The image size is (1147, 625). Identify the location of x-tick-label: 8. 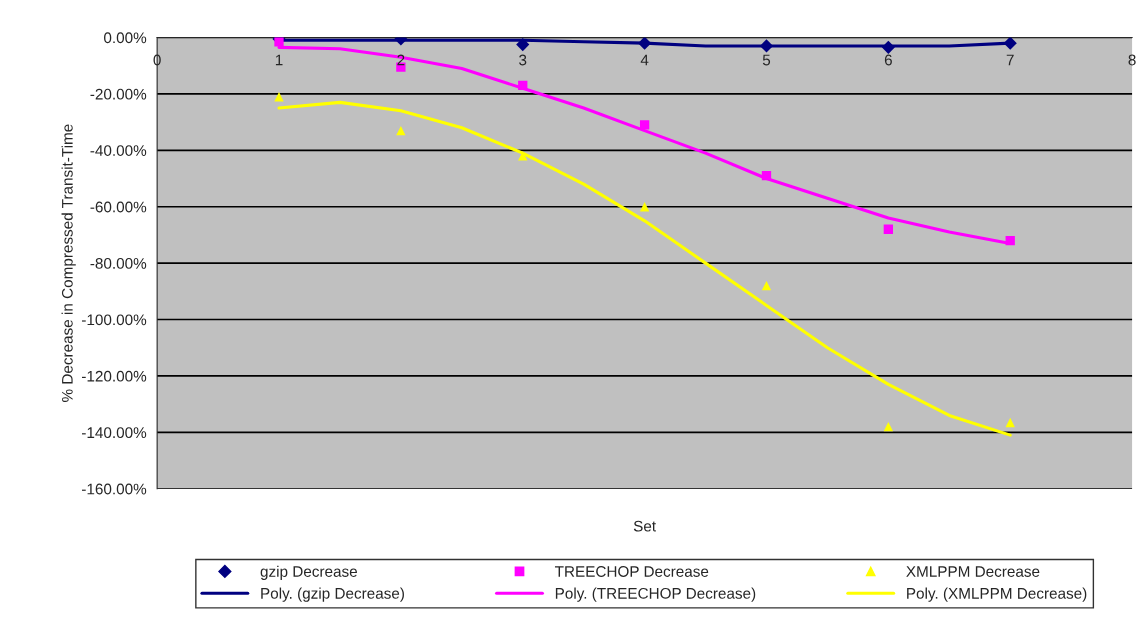
(1132, 60).